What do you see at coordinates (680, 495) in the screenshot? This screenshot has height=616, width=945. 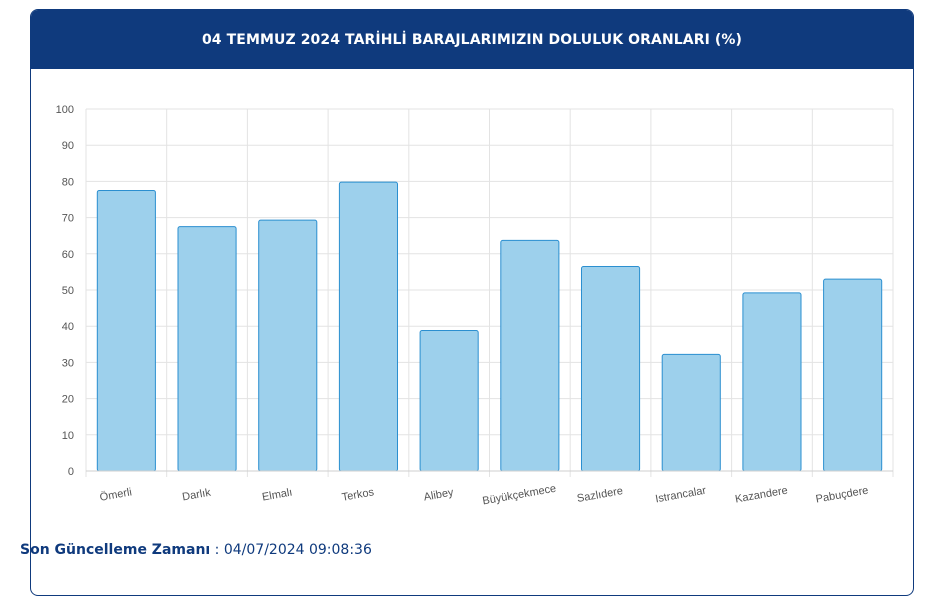 I see `x-category-label: Istrancalar` at bounding box center [680, 495].